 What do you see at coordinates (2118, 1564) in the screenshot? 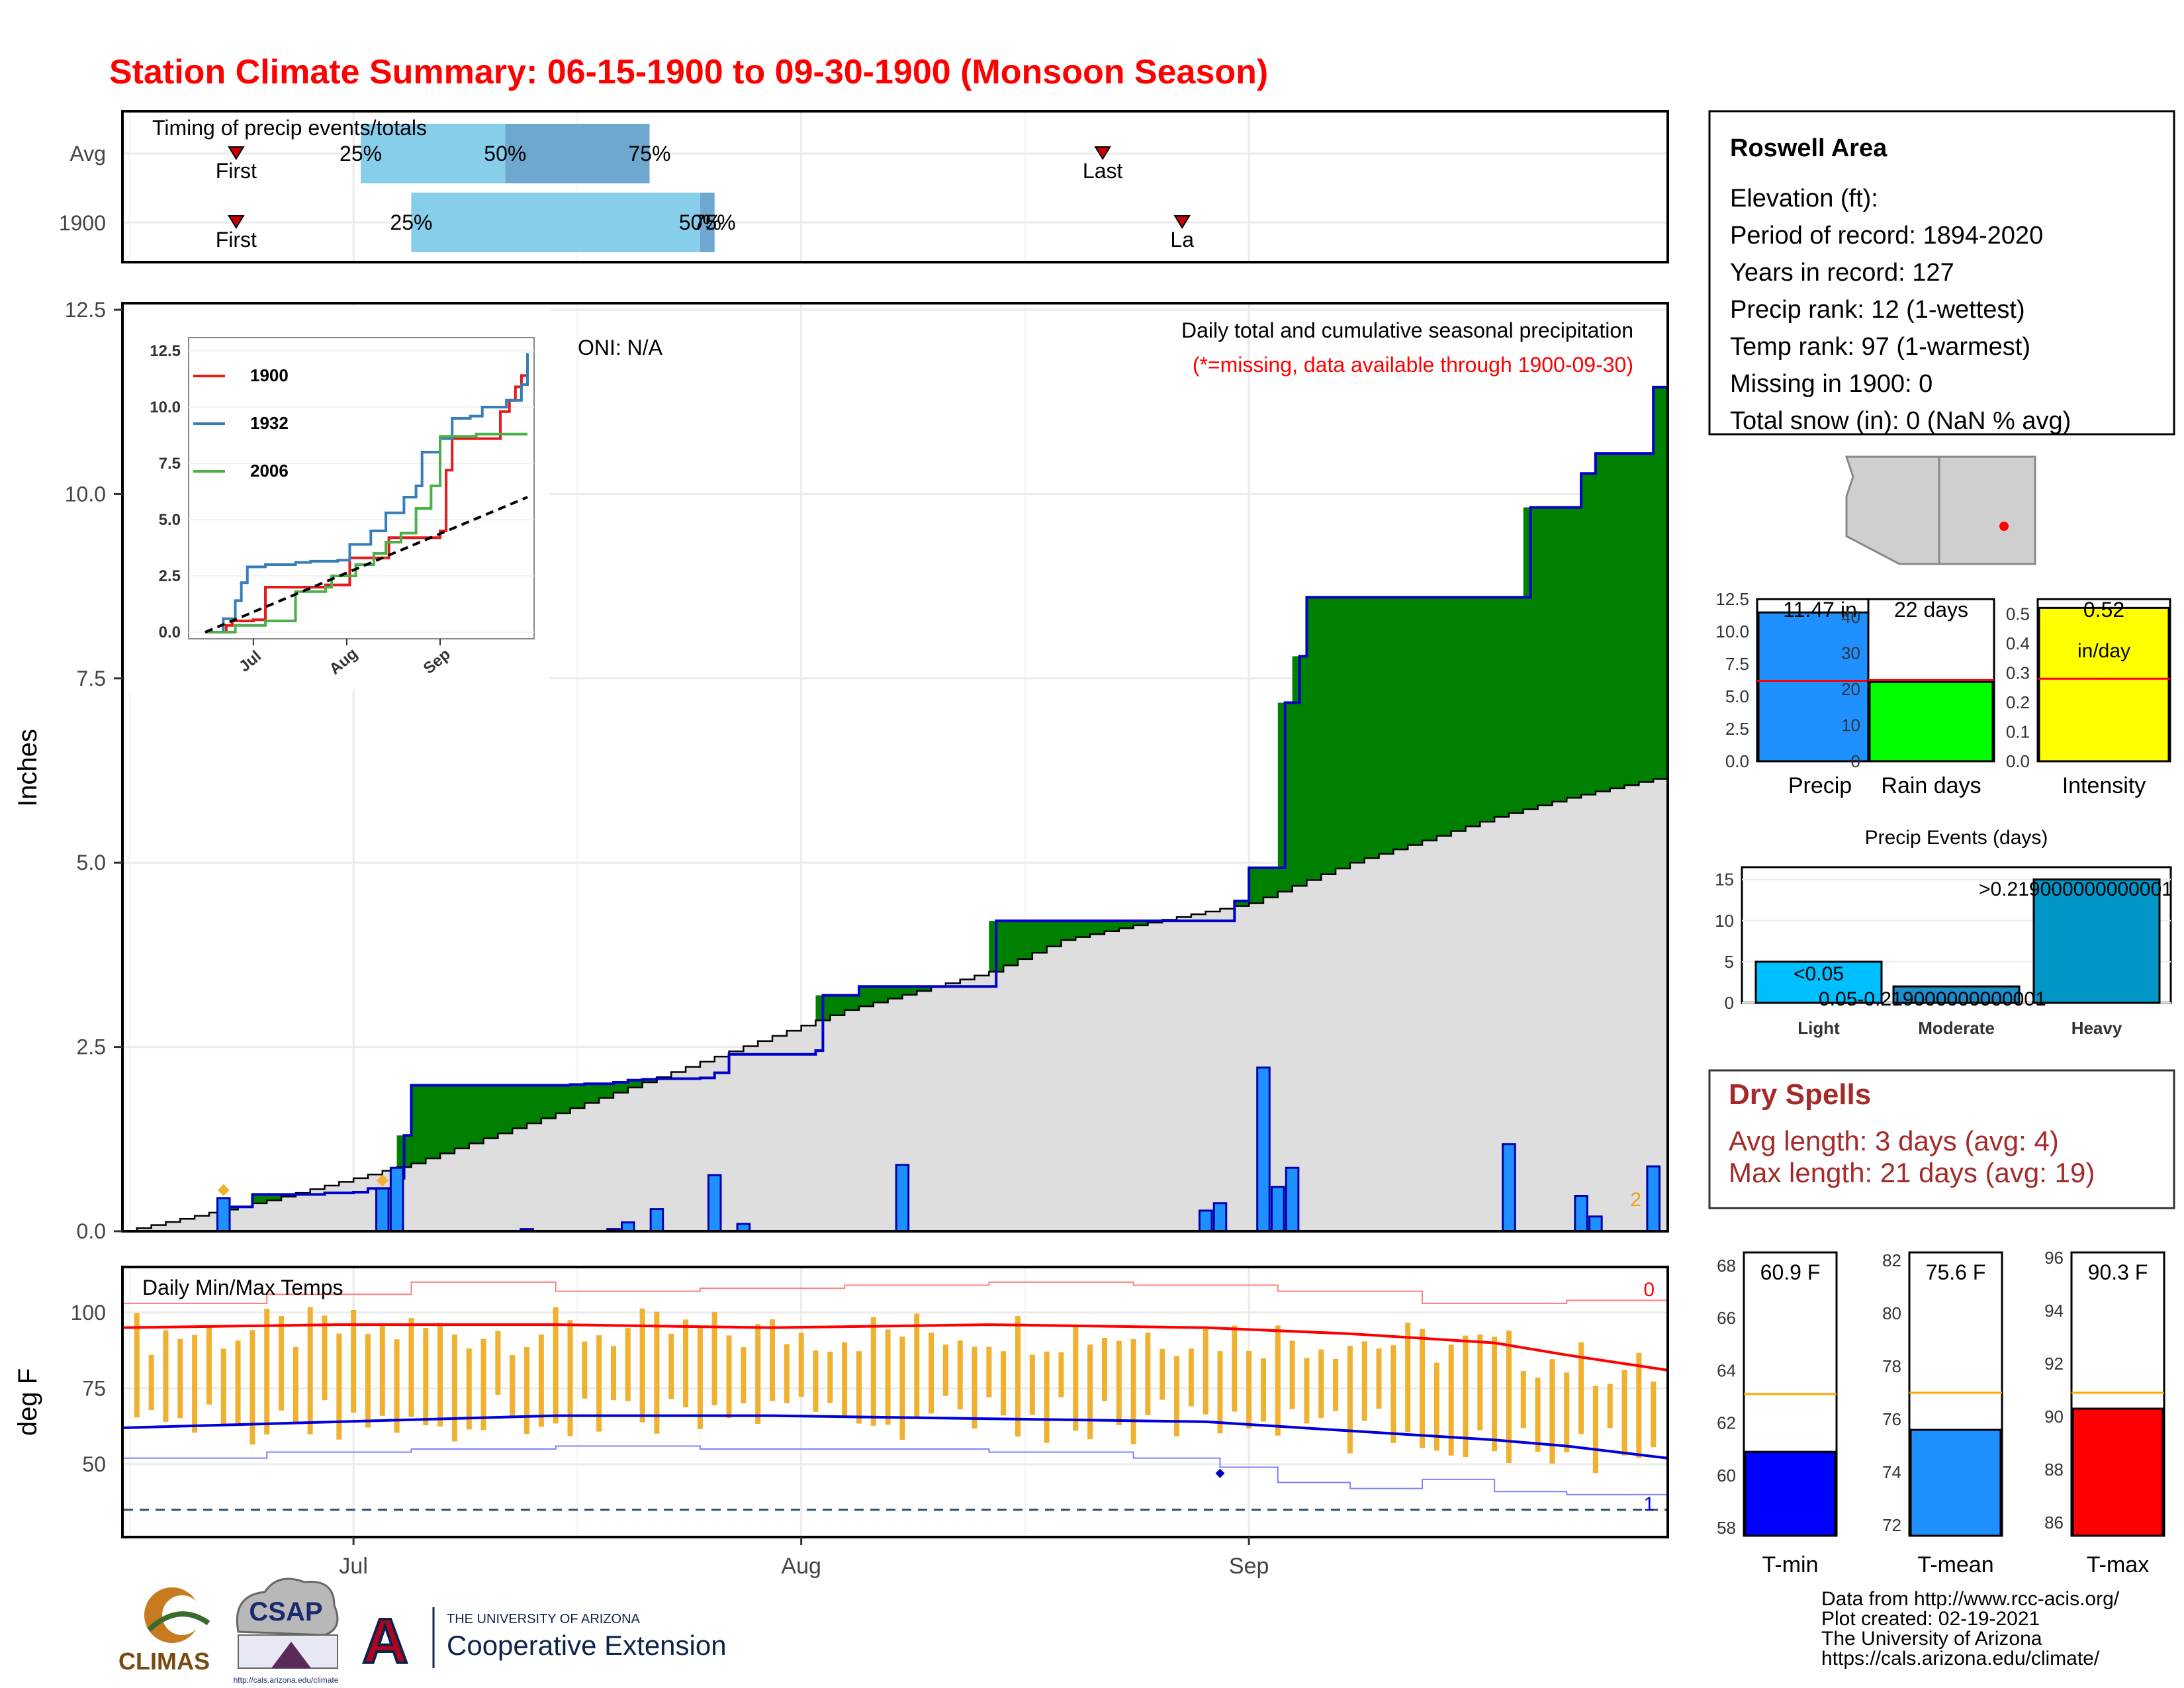
I see `tbar-label-2: T-max` at bounding box center [2118, 1564].